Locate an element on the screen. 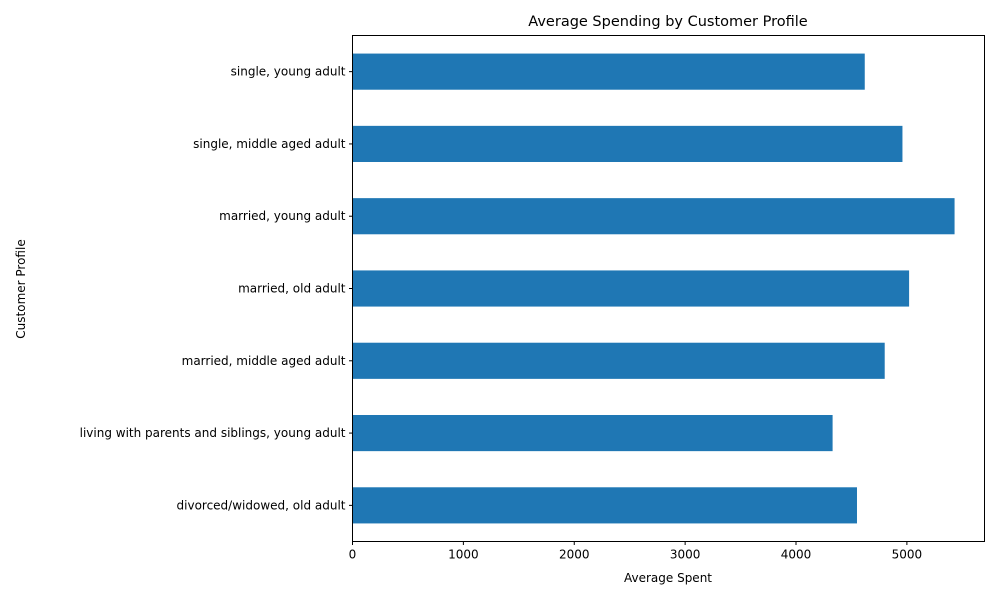  y-tick-label: married, middle aged adult is located at coordinates (264, 361).